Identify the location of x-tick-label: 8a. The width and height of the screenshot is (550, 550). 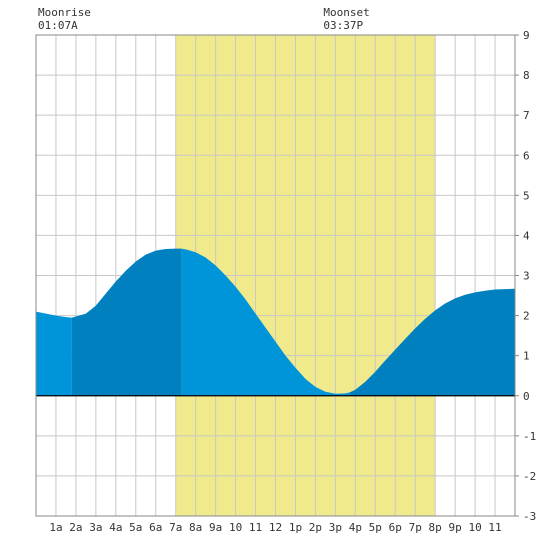
(195, 527).